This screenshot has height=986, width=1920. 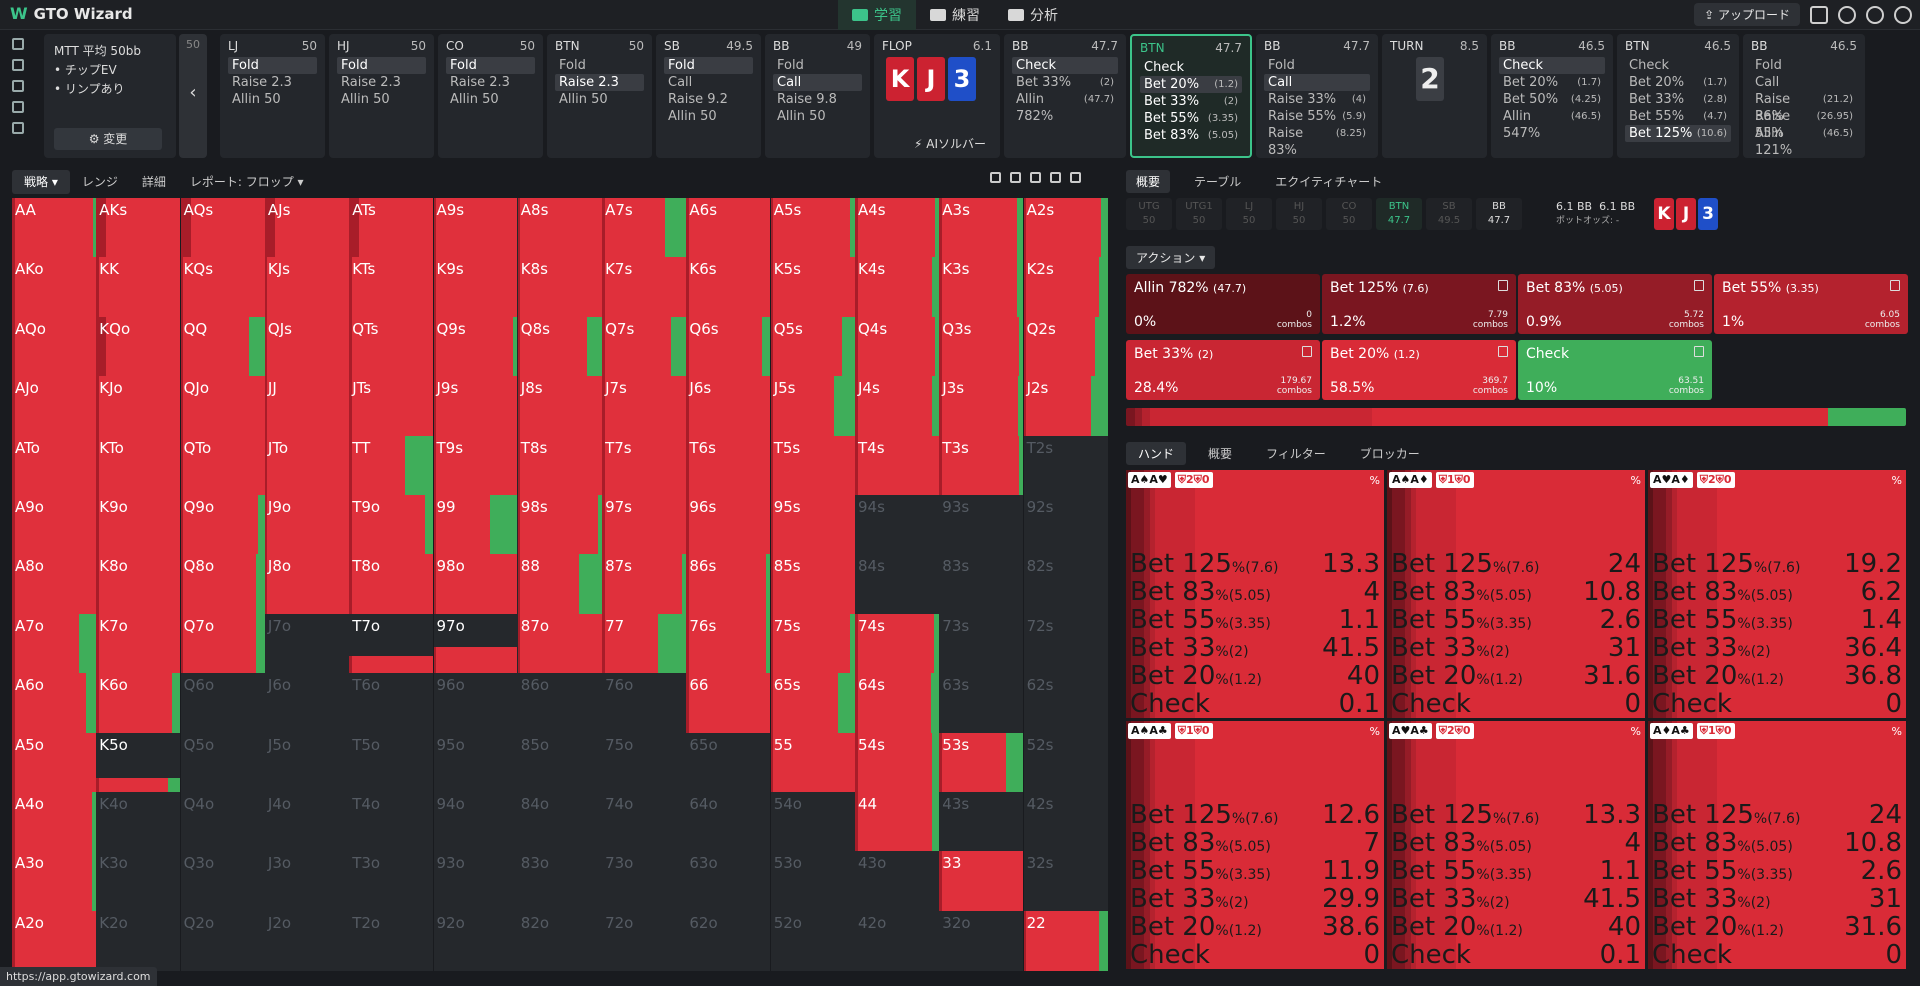 What do you see at coordinates (1191, 135) in the screenshot?
I see `action-option: Bet 83% (5.05)` at bounding box center [1191, 135].